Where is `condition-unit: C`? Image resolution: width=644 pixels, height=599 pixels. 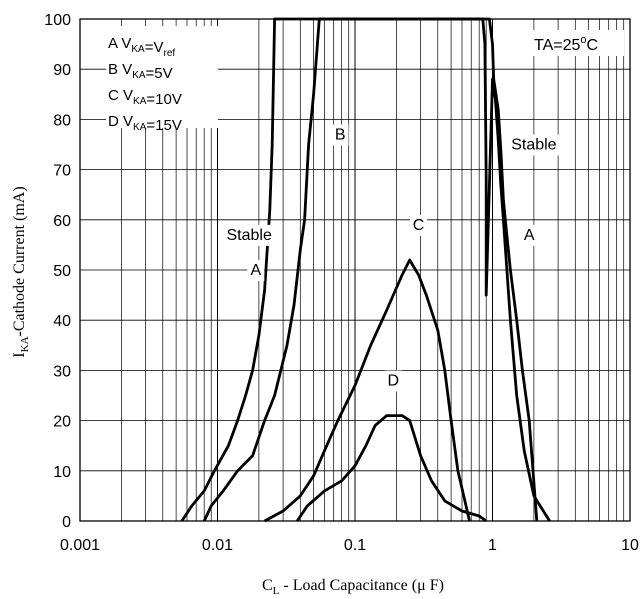
condition-unit: C is located at coordinates (593, 45).